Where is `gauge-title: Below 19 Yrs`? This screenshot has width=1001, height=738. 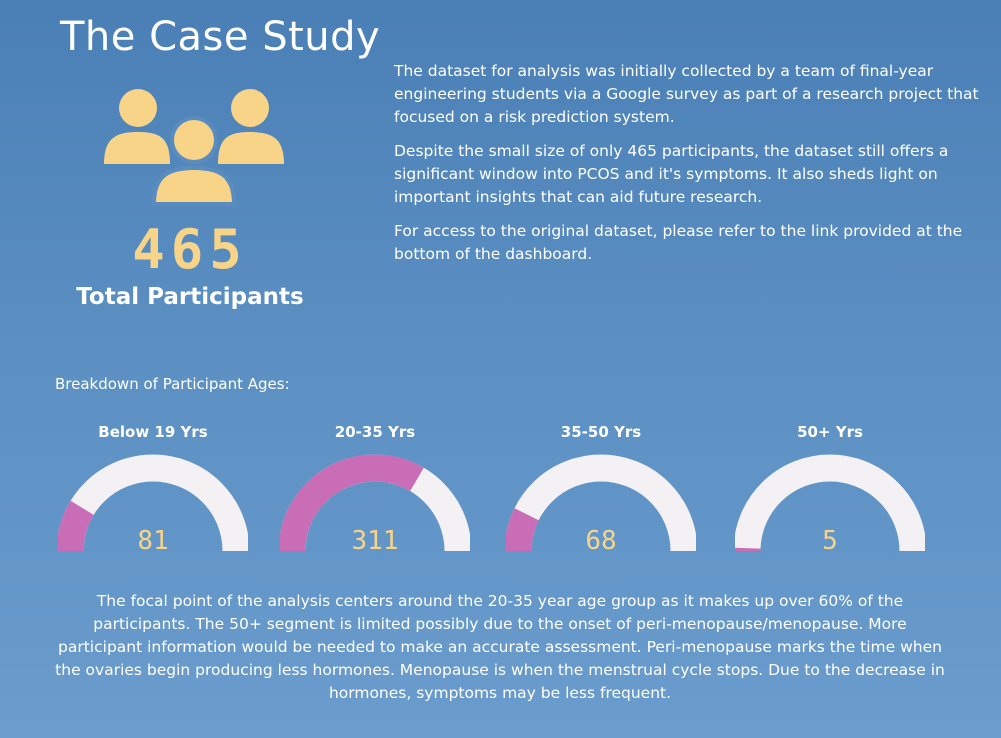 gauge-title: Below 19 Yrs is located at coordinates (153, 432).